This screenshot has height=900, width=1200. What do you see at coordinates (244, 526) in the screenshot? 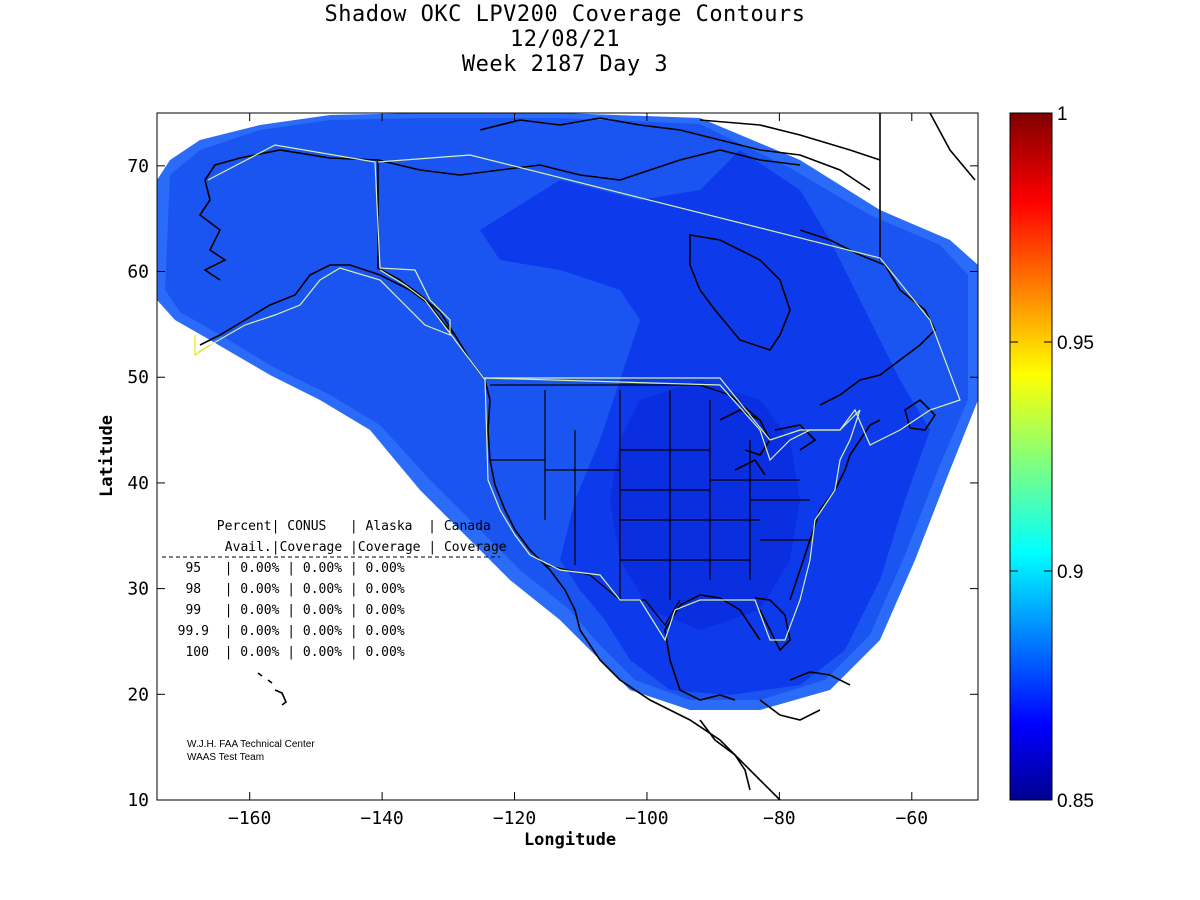
I see `header-percent: Percent` at bounding box center [244, 526].